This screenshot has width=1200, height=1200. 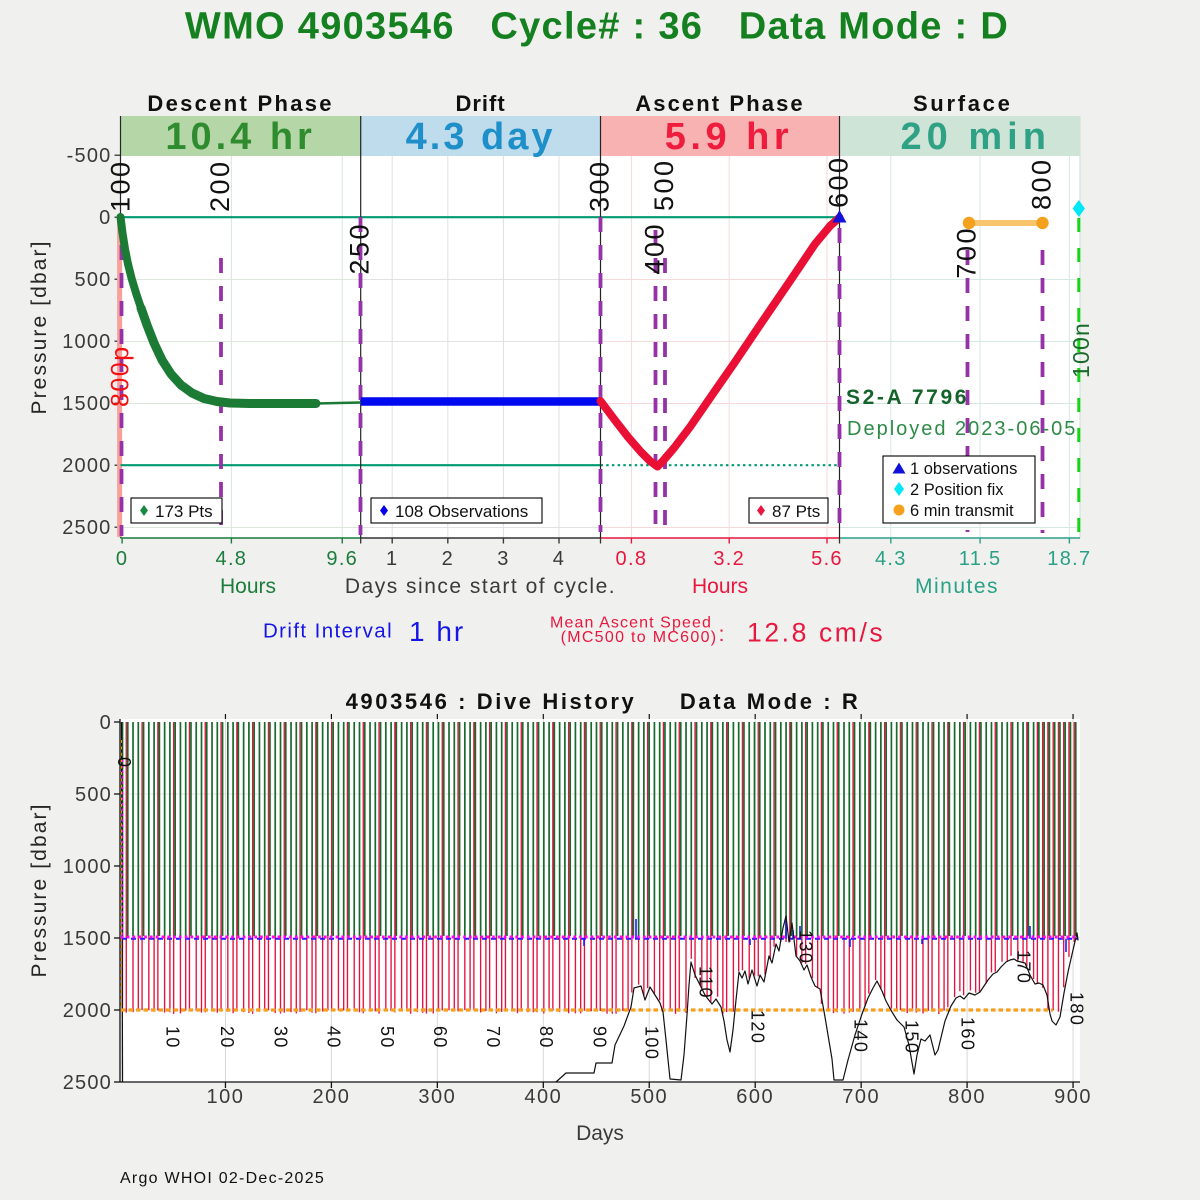 What do you see at coordinates (437, 631) in the screenshot?
I see `svg-text: 1 hr` at bounding box center [437, 631].